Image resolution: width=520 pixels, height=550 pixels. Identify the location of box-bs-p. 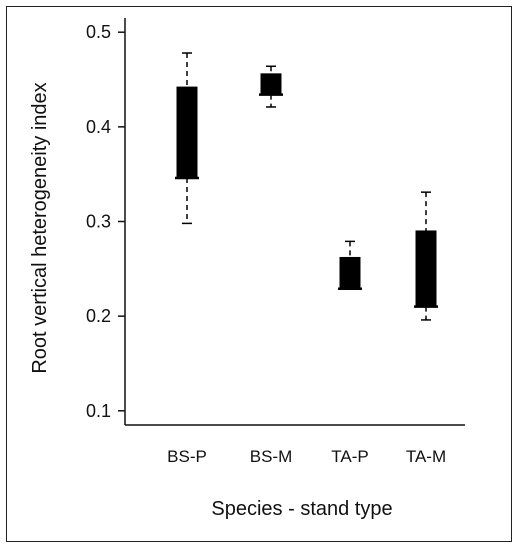
(187, 138).